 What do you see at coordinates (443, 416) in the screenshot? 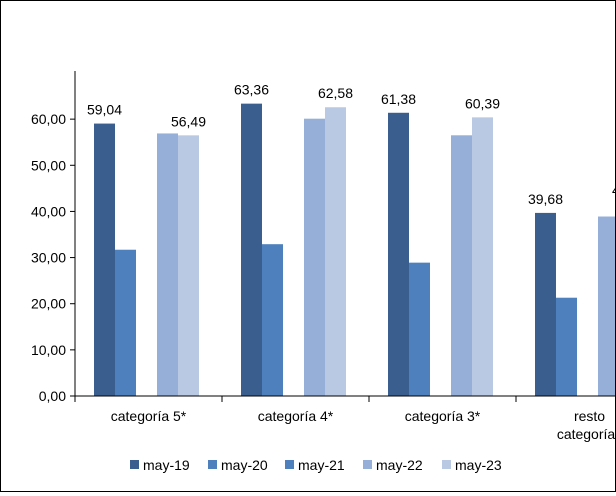
I see `x-tick-label: categoría 3*` at bounding box center [443, 416].